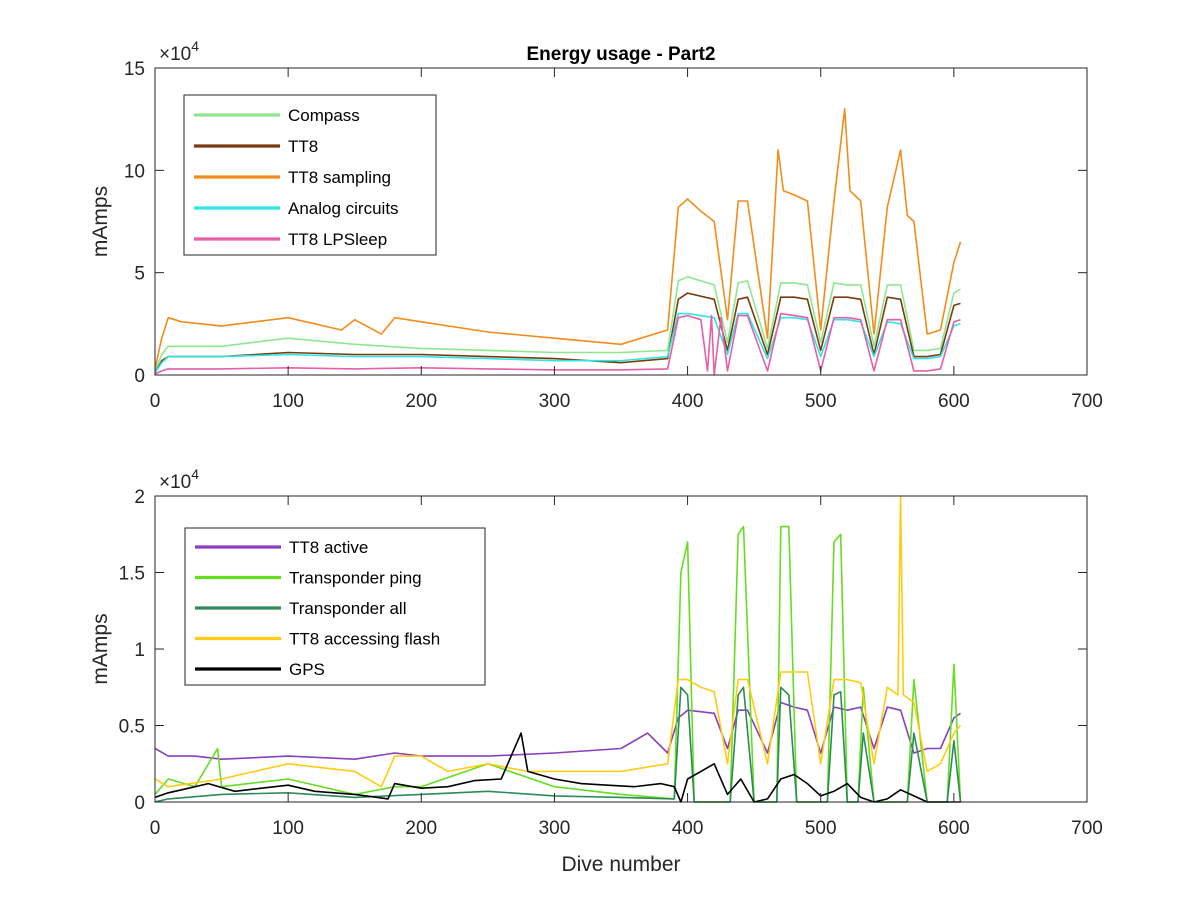  What do you see at coordinates (139, 274) in the screenshot?
I see `y-tick-label: 5` at bounding box center [139, 274].